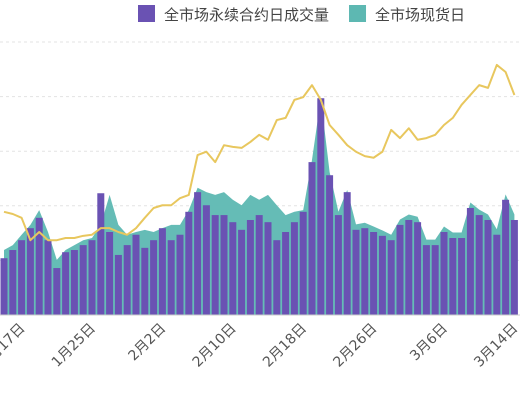 The height and width of the screenshot is (400, 520). Describe the element at coordinates (74, 346) in the screenshot. I see `x-tick-label: 1月25日` at that location.